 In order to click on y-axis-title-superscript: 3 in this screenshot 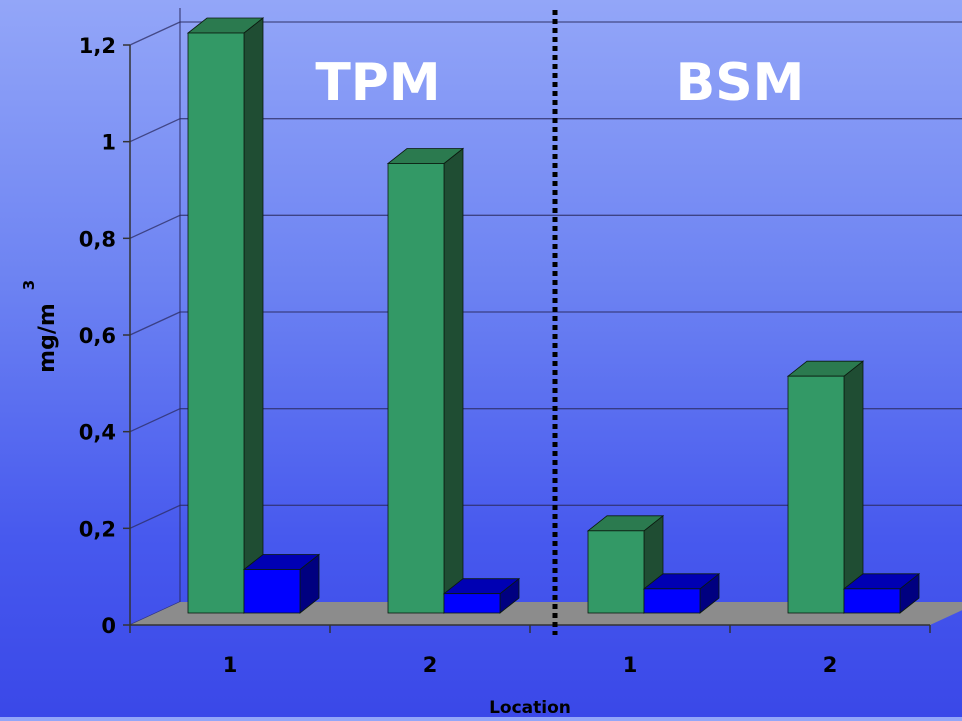, I will do `click(29, 285)`.